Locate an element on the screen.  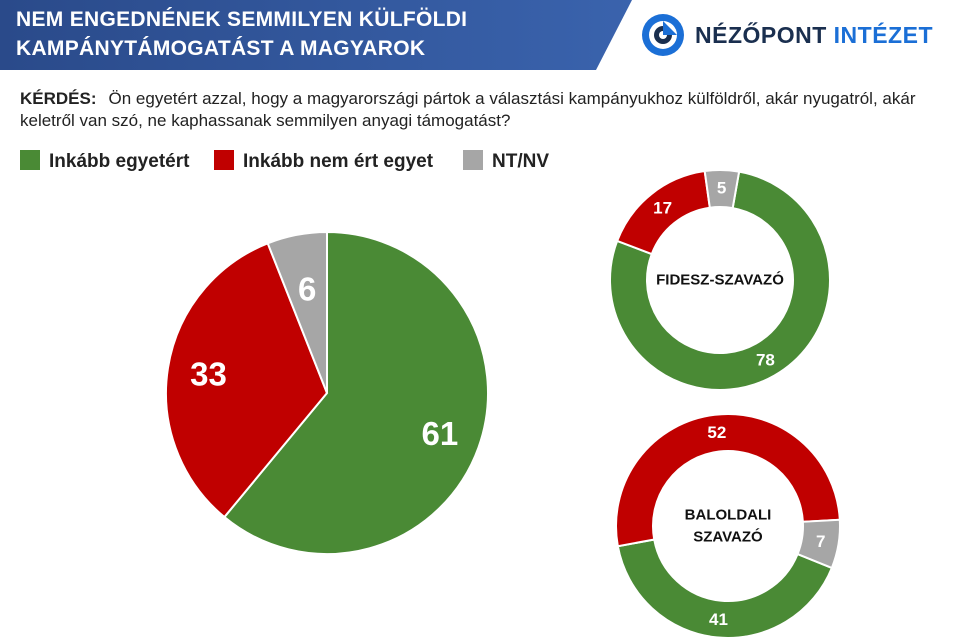
chart-1-center-label: FIDESZ-SZAVAZÓ is located at coordinates (720, 280).